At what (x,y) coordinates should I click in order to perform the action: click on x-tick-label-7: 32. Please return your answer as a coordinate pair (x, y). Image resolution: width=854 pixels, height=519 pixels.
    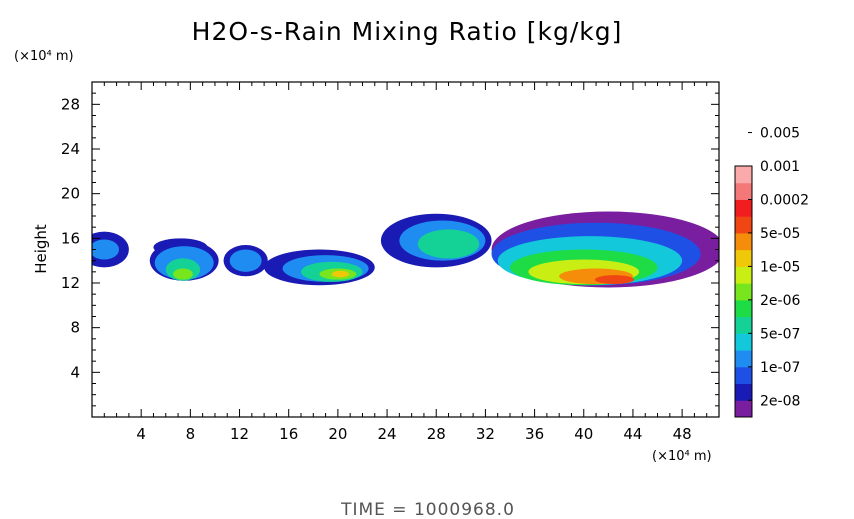
    Looking at the image, I should click on (485, 434).